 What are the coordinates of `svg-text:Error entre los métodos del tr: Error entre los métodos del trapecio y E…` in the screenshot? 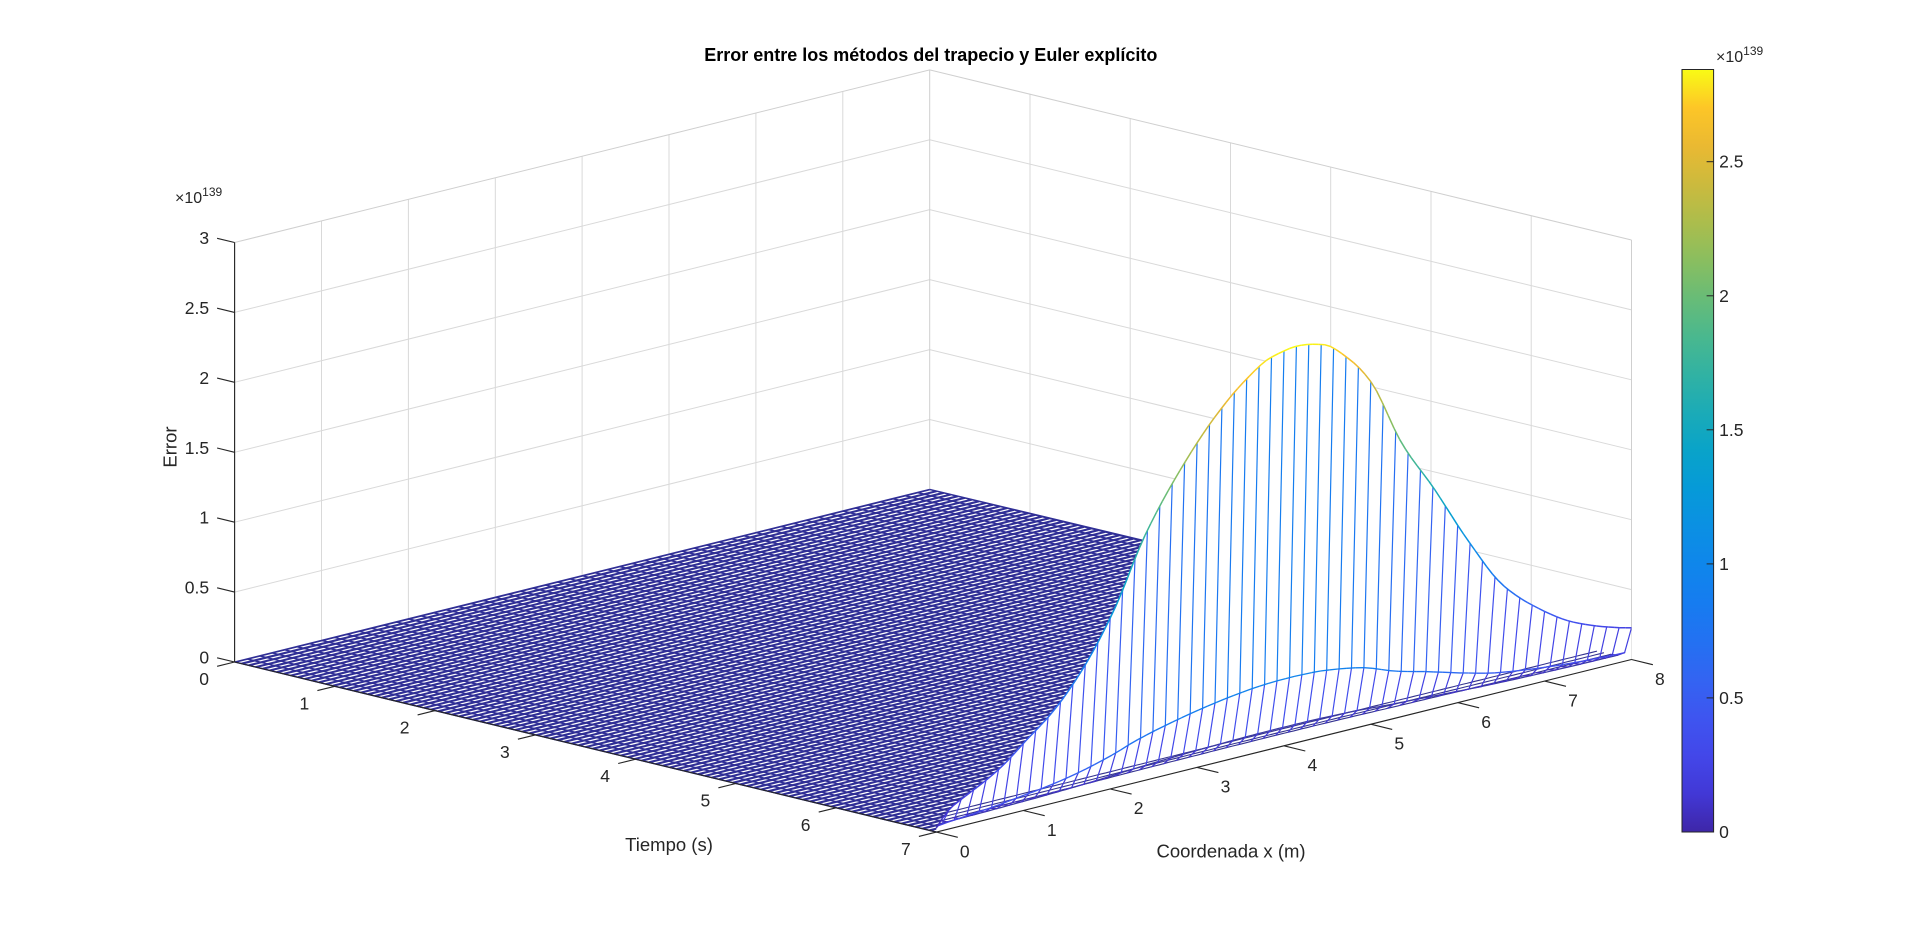 It's located at (930, 55).